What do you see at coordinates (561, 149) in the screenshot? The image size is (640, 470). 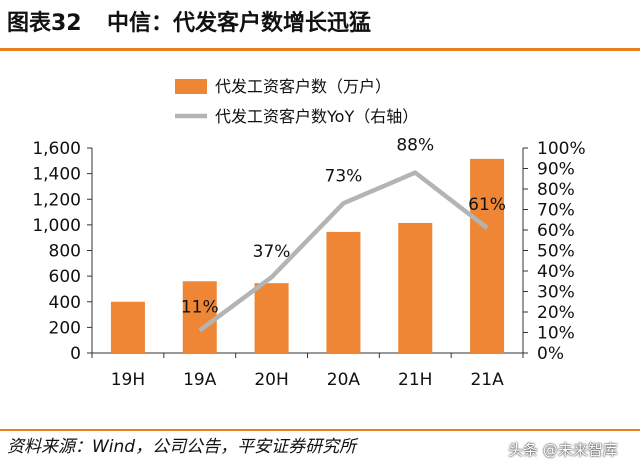 I see `right-tick-label: 100%` at bounding box center [561, 149].